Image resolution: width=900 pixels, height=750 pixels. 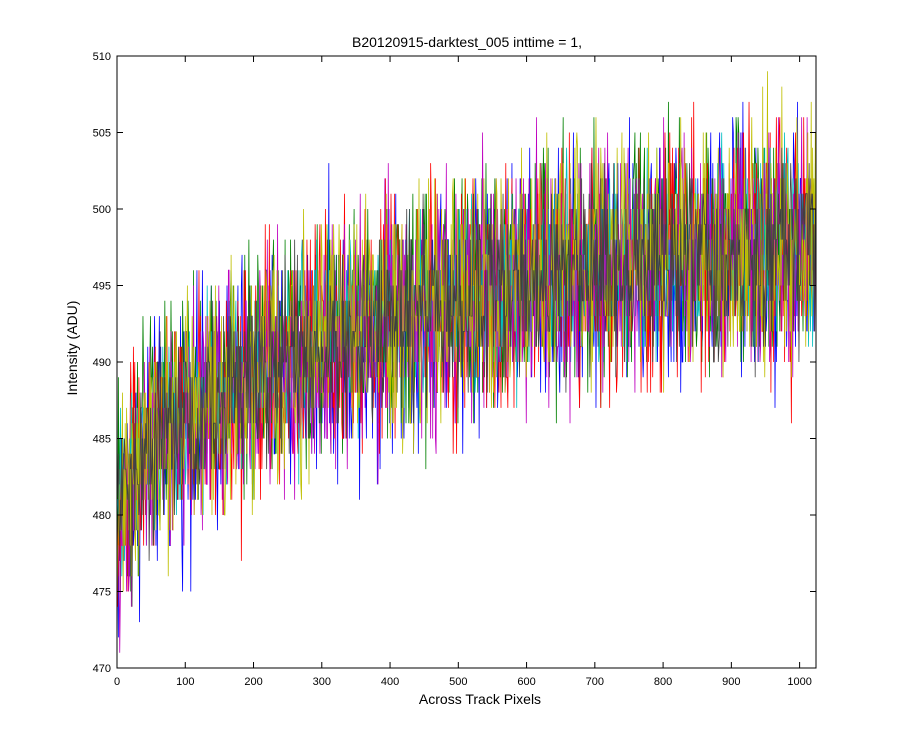 What do you see at coordinates (117, 682) in the screenshot?
I see `x-tick-label: 0` at bounding box center [117, 682].